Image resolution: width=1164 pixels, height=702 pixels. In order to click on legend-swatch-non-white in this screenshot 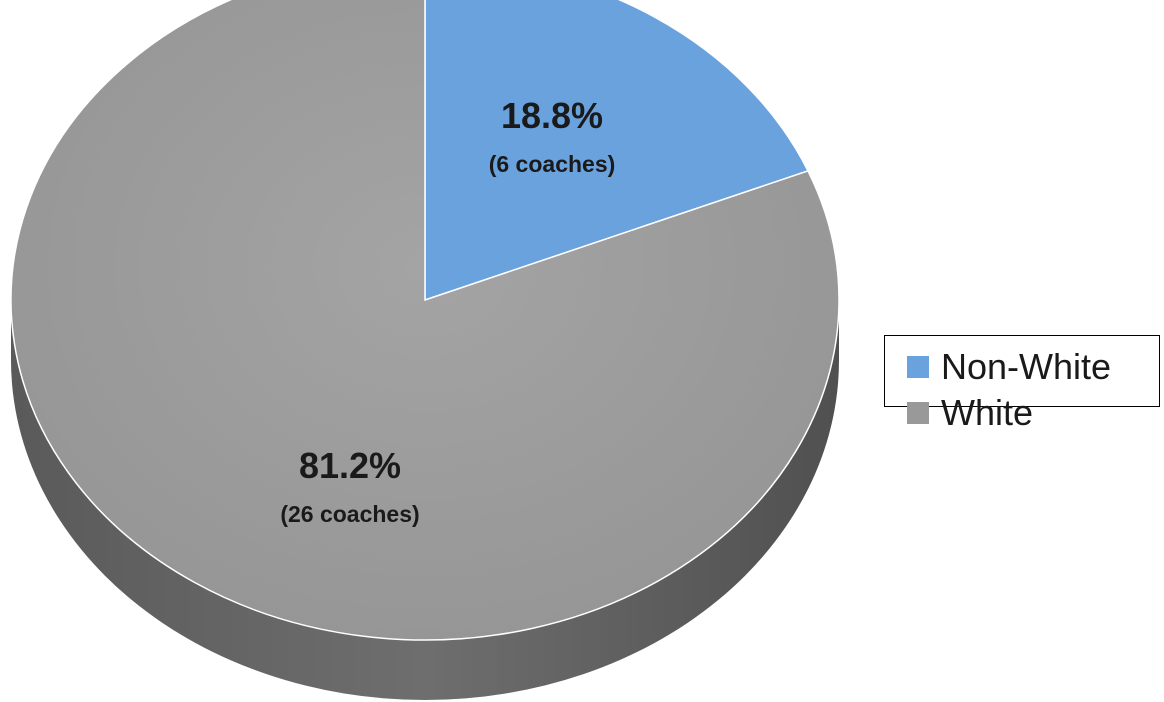, I will do `click(918, 367)`.